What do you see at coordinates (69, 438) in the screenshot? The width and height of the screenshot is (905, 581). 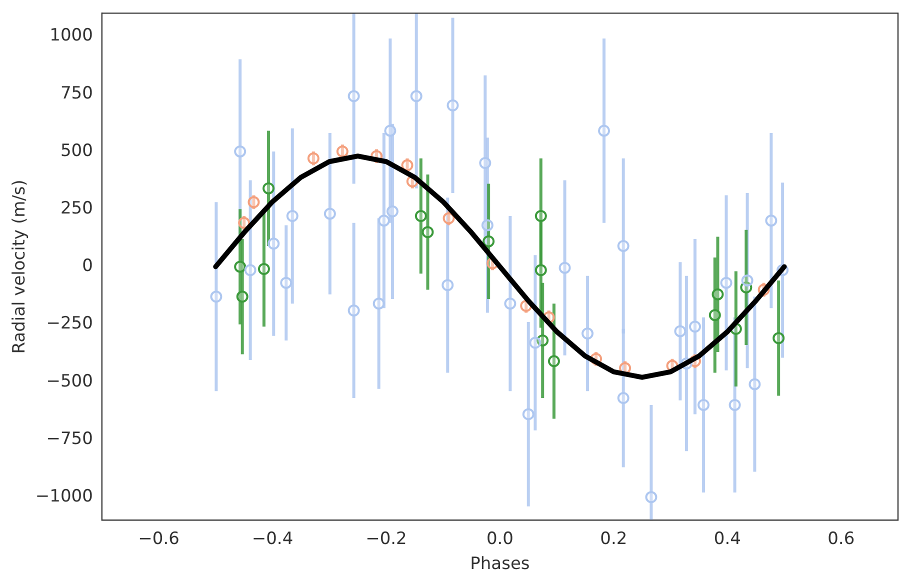 I see `y-tick-label: −750` at bounding box center [69, 438].